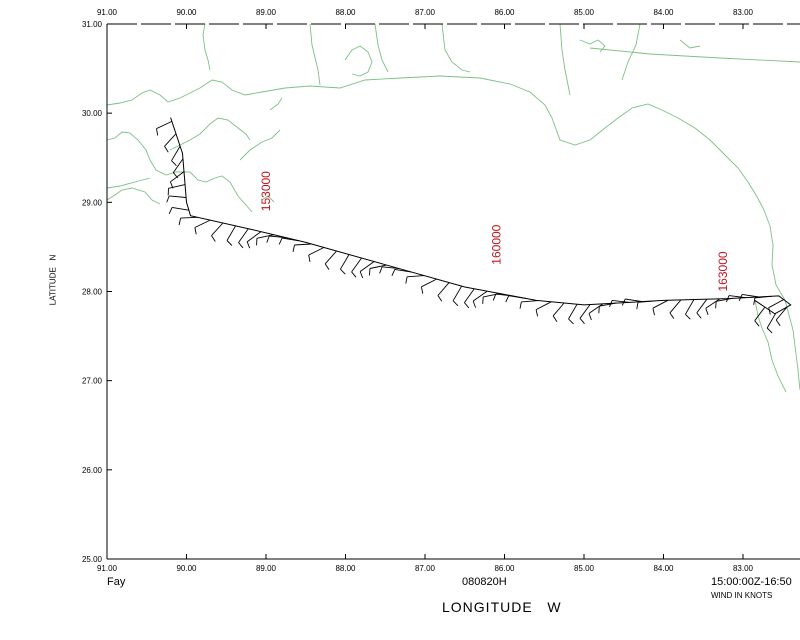  What do you see at coordinates (723, 271) in the screenshot?
I see `time-label: 163000` at bounding box center [723, 271].